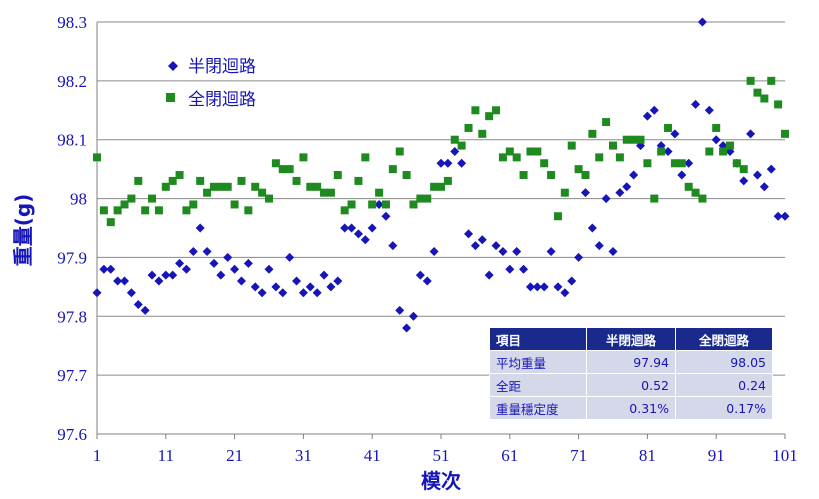  What do you see at coordinates (538, 362) in the screenshot?
I see `table-cell: 平均重量` at bounding box center [538, 362].